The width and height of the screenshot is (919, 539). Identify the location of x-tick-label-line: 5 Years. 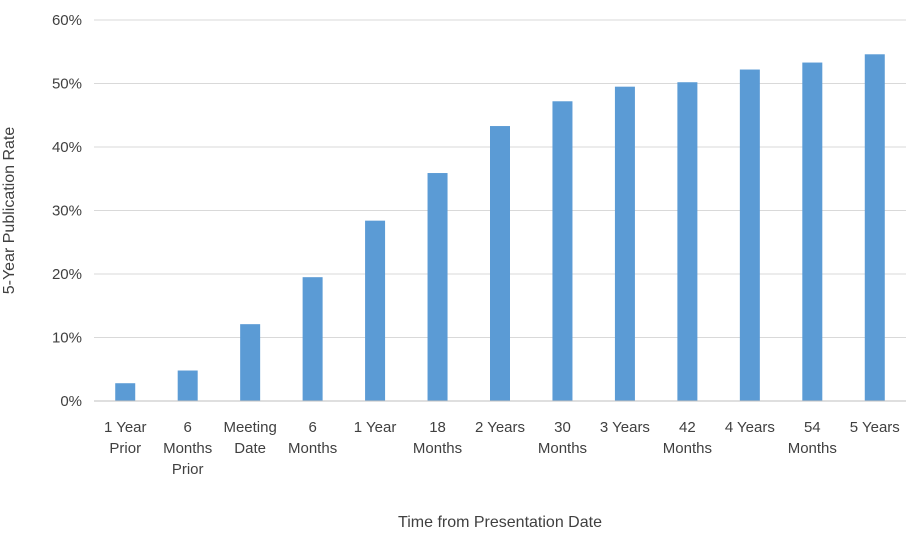
(875, 427).